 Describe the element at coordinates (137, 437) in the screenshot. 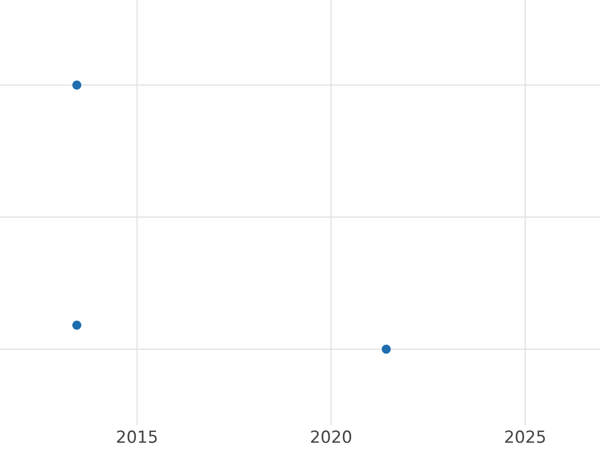

I see `x-tick-label: 2015` at that location.